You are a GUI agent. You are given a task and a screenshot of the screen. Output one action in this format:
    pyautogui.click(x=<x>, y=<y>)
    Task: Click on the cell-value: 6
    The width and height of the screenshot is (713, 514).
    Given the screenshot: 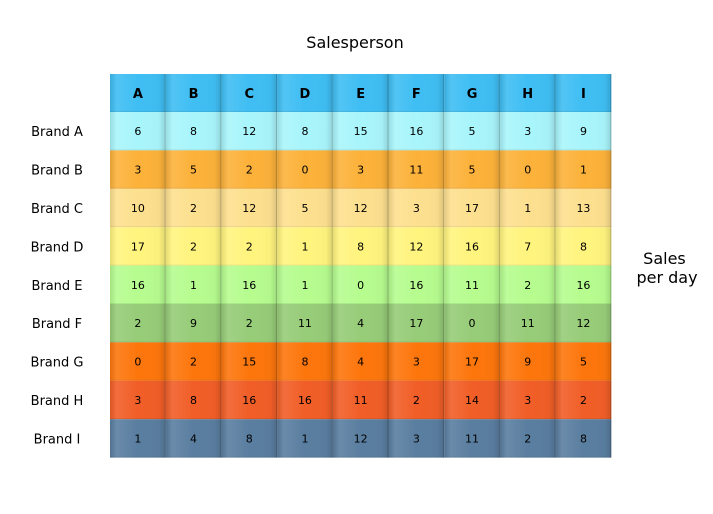 What is the action you would take?
    pyautogui.click(x=137, y=131)
    